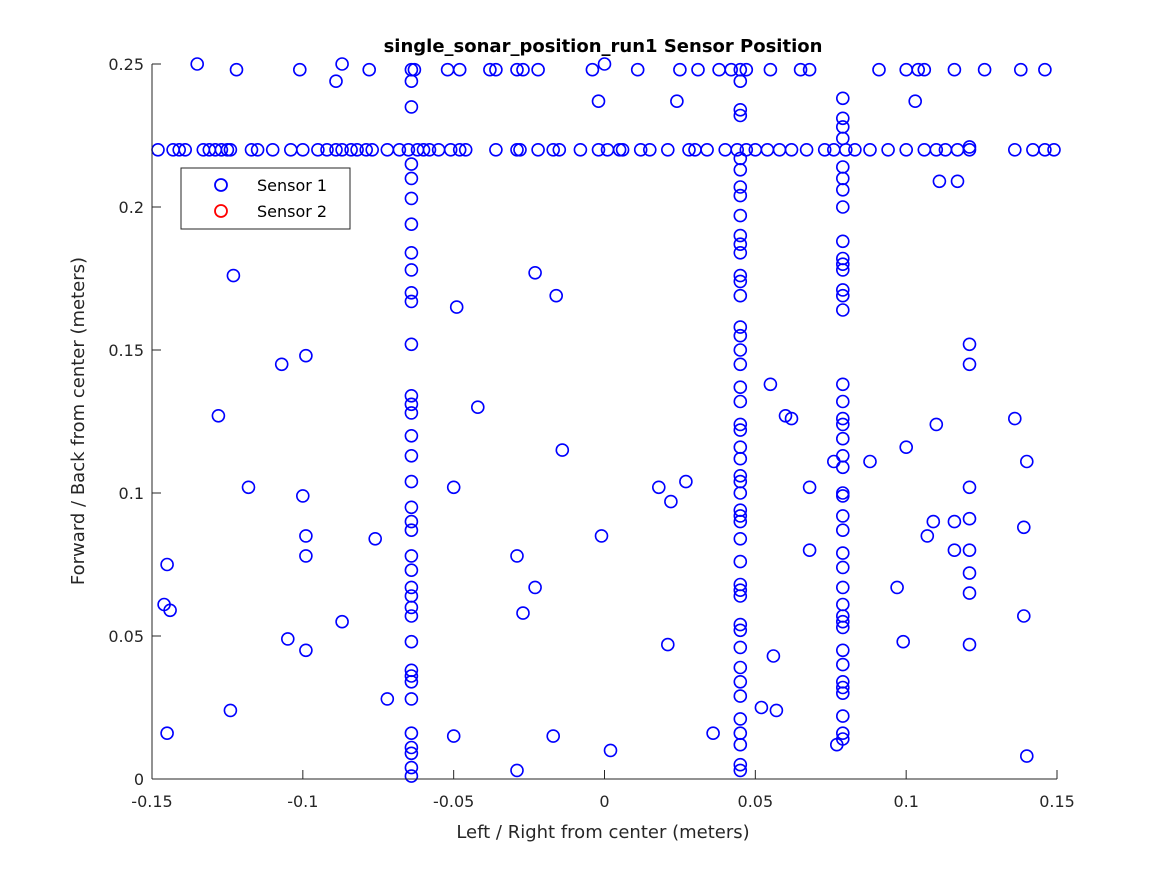  What do you see at coordinates (756, 801) in the screenshot?
I see `x-tick-label: 0.05` at bounding box center [756, 801].